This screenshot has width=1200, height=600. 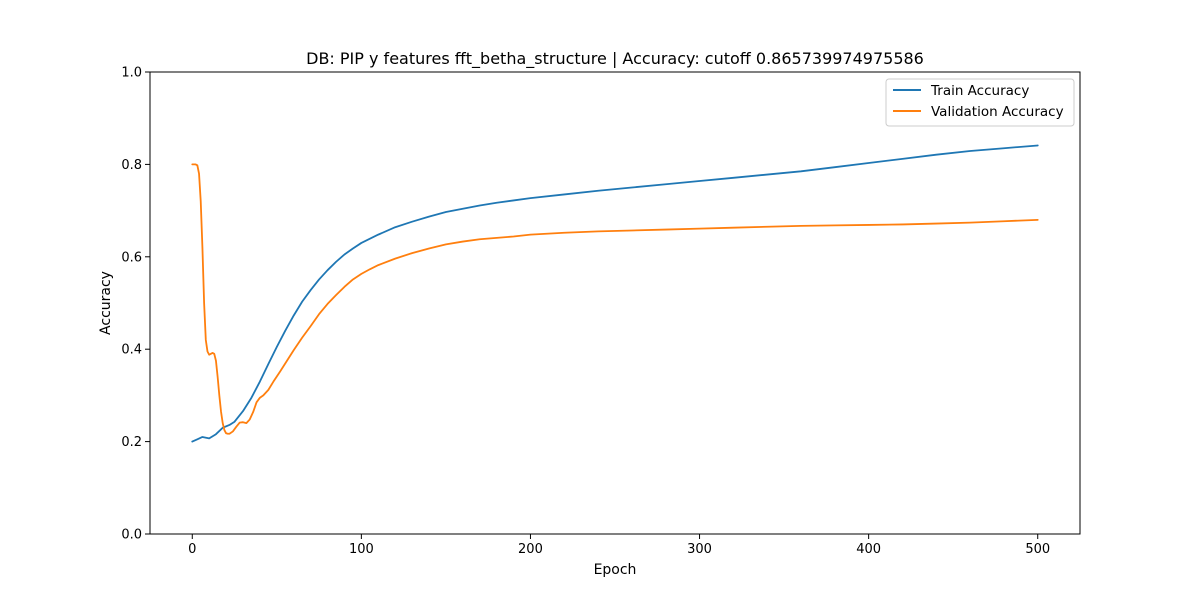 What do you see at coordinates (131, 535) in the screenshot?
I see `y-tick-label-0.0: 0.0` at bounding box center [131, 535].